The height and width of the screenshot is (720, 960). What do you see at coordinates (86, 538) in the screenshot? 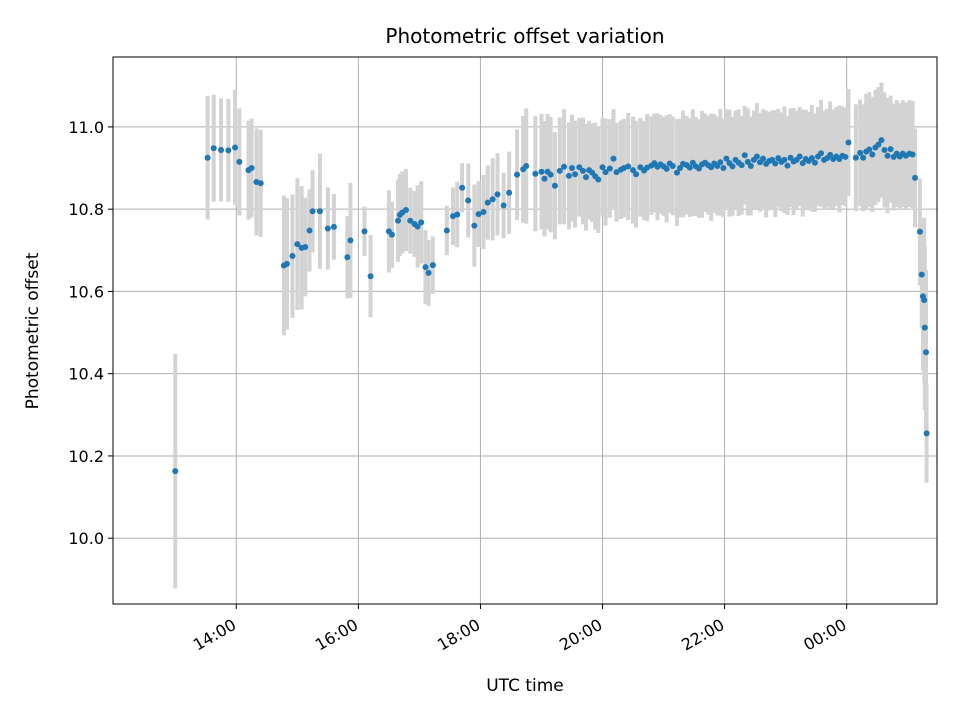
I see `y-tick-label: 10.0` at bounding box center [86, 538].